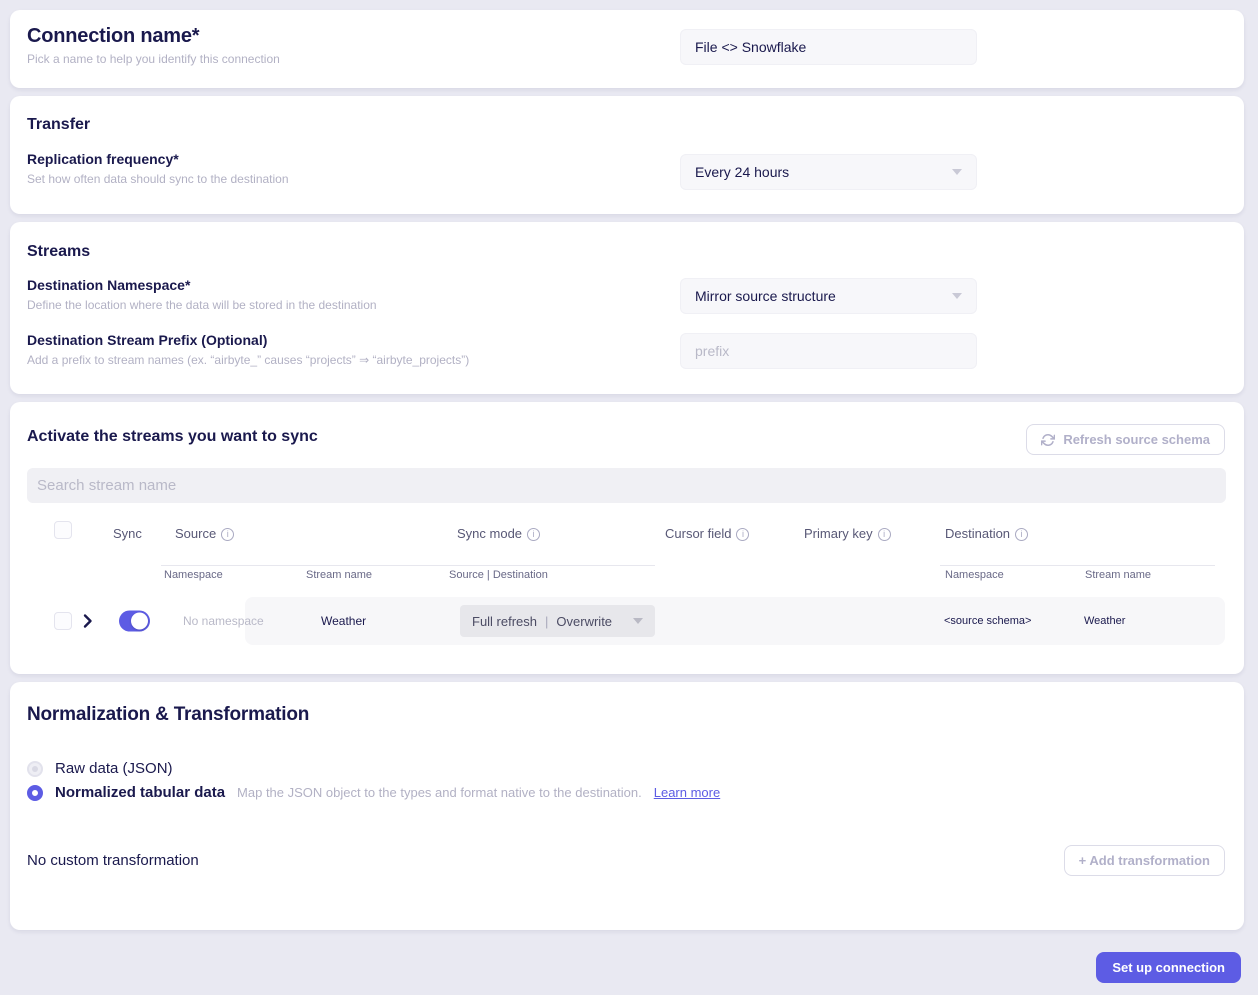 The height and width of the screenshot is (995, 1258). Describe the element at coordinates (847, 533) in the screenshot. I see `column-header-primary-key: Primary key i` at that location.